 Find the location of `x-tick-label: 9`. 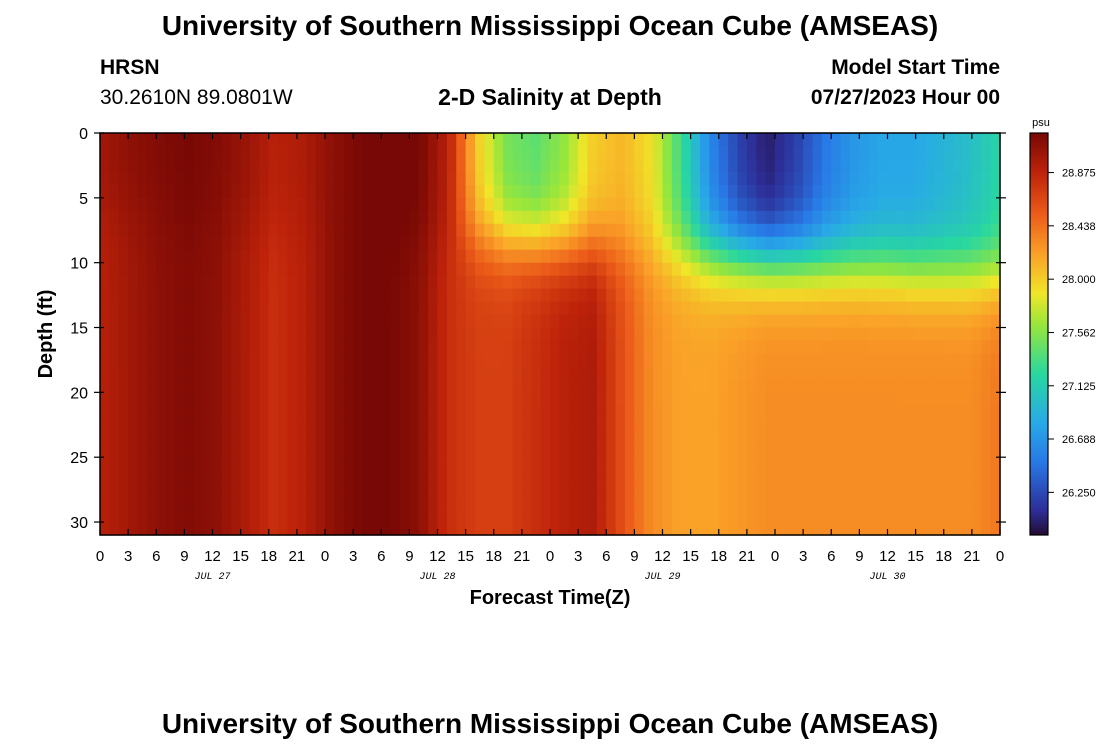

x-tick-label: 9 is located at coordinates (634, 556).